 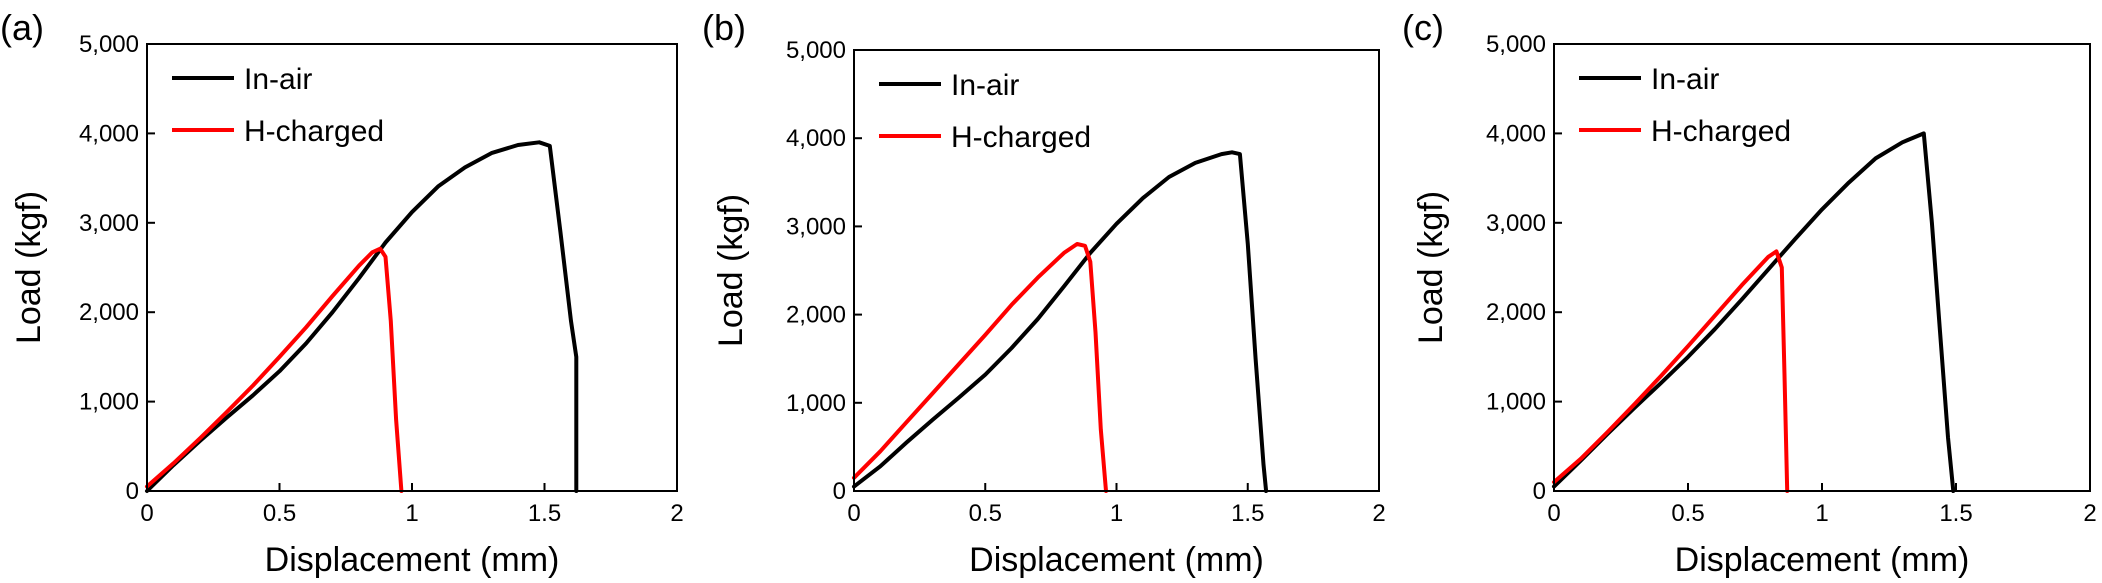 I want to click on panel-label: (b), so click(x=724, y=27).